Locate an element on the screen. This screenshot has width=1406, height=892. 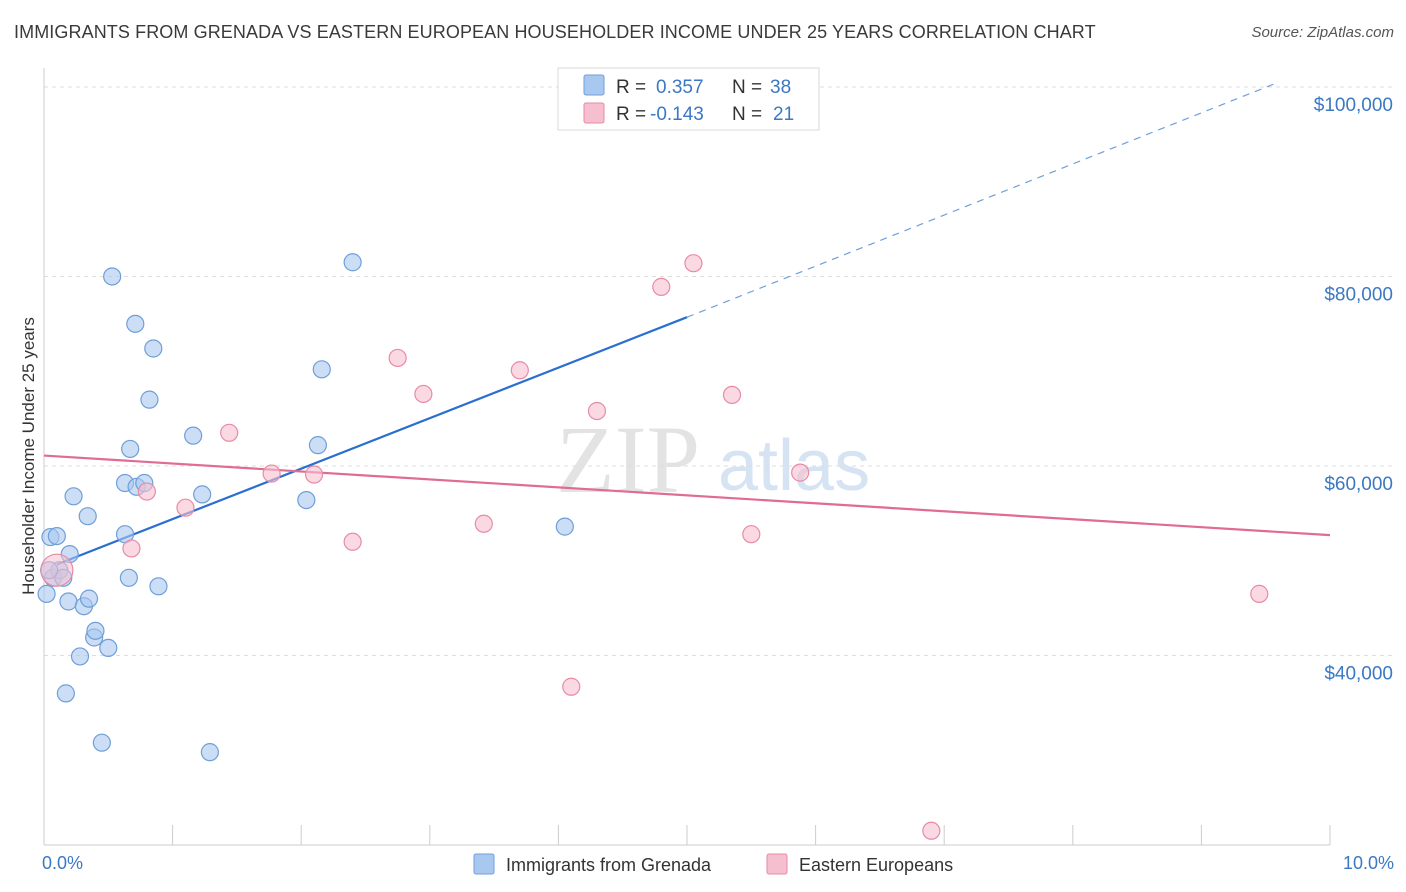
legend-n-label-1: N = is located at coordinates (747, 87).